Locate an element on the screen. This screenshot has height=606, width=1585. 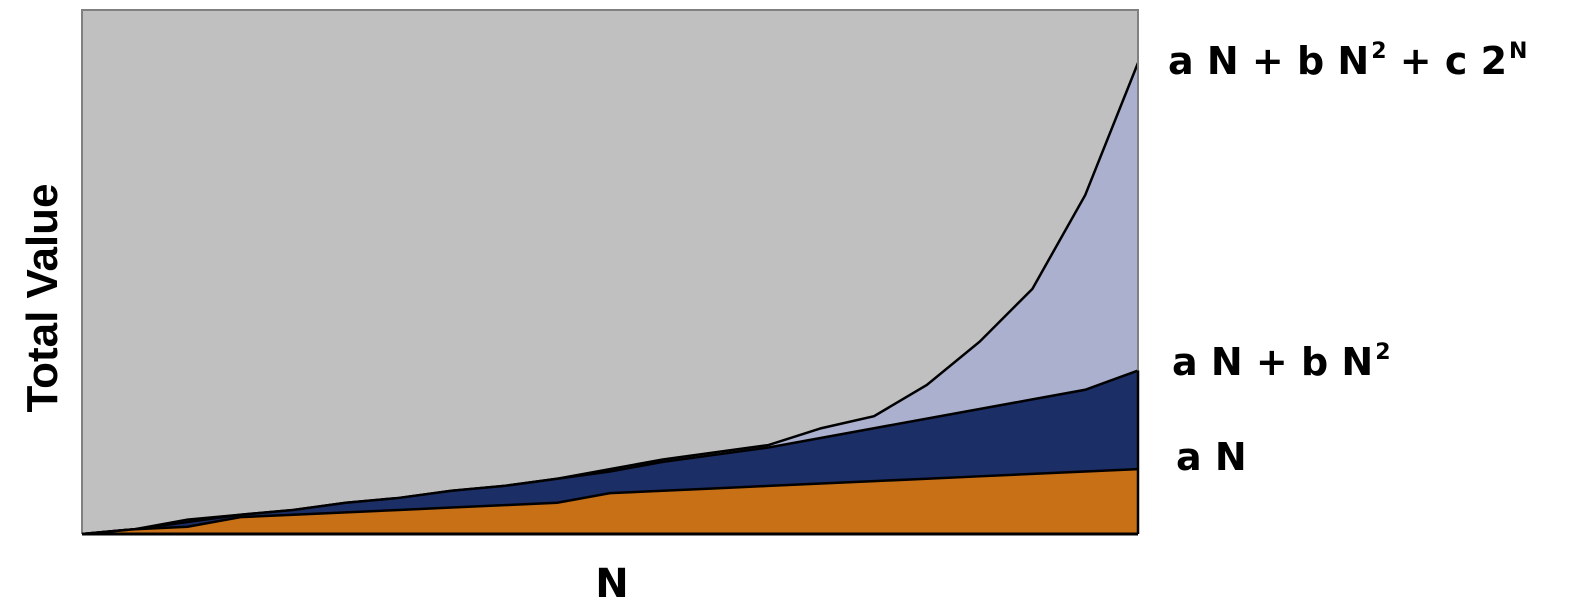
y-axis-label: Total Value is located at coordinates (42, 297).